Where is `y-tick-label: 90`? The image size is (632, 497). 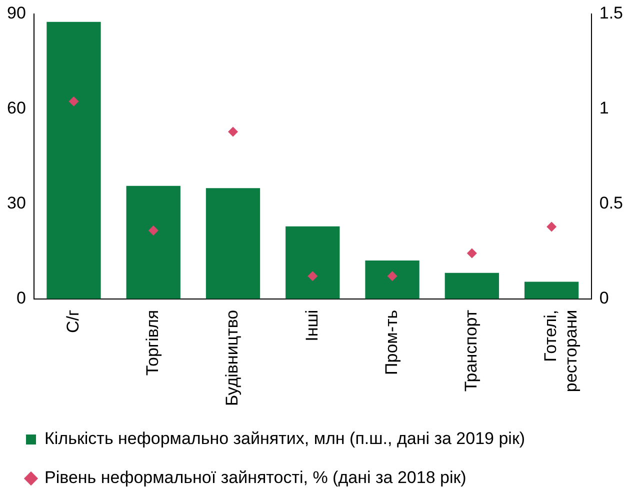 y-tick-label: 90 is located at coordinates (16, 13).